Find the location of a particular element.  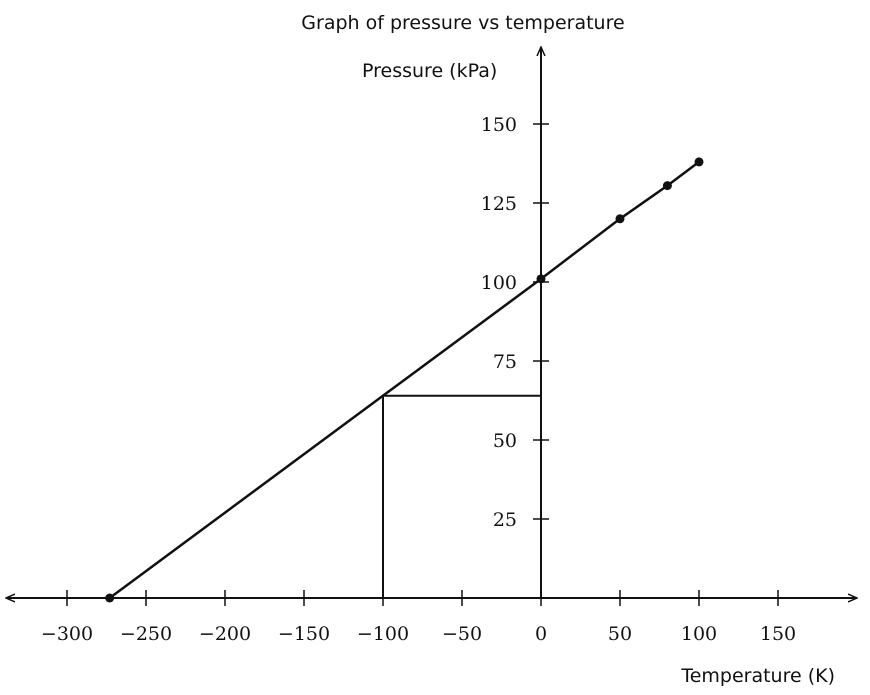

y-tick-label: 25 is located at coordinates (505, 520).